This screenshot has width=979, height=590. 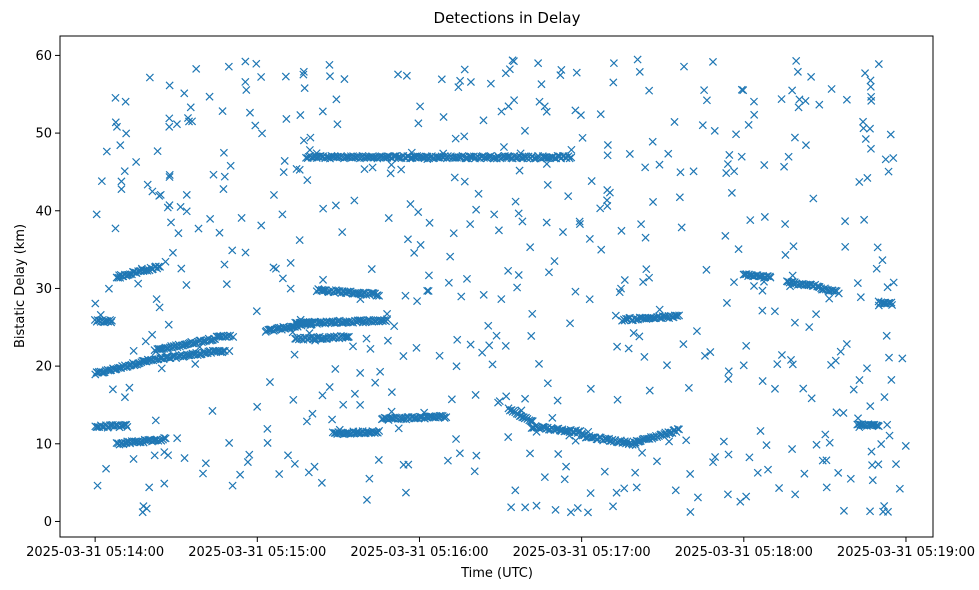 What do you see at coordinates (744, 552) in the screenshot?
I see `x-tick-label: 2025-03-31 05:18:00` at bounding box center [744, 552].